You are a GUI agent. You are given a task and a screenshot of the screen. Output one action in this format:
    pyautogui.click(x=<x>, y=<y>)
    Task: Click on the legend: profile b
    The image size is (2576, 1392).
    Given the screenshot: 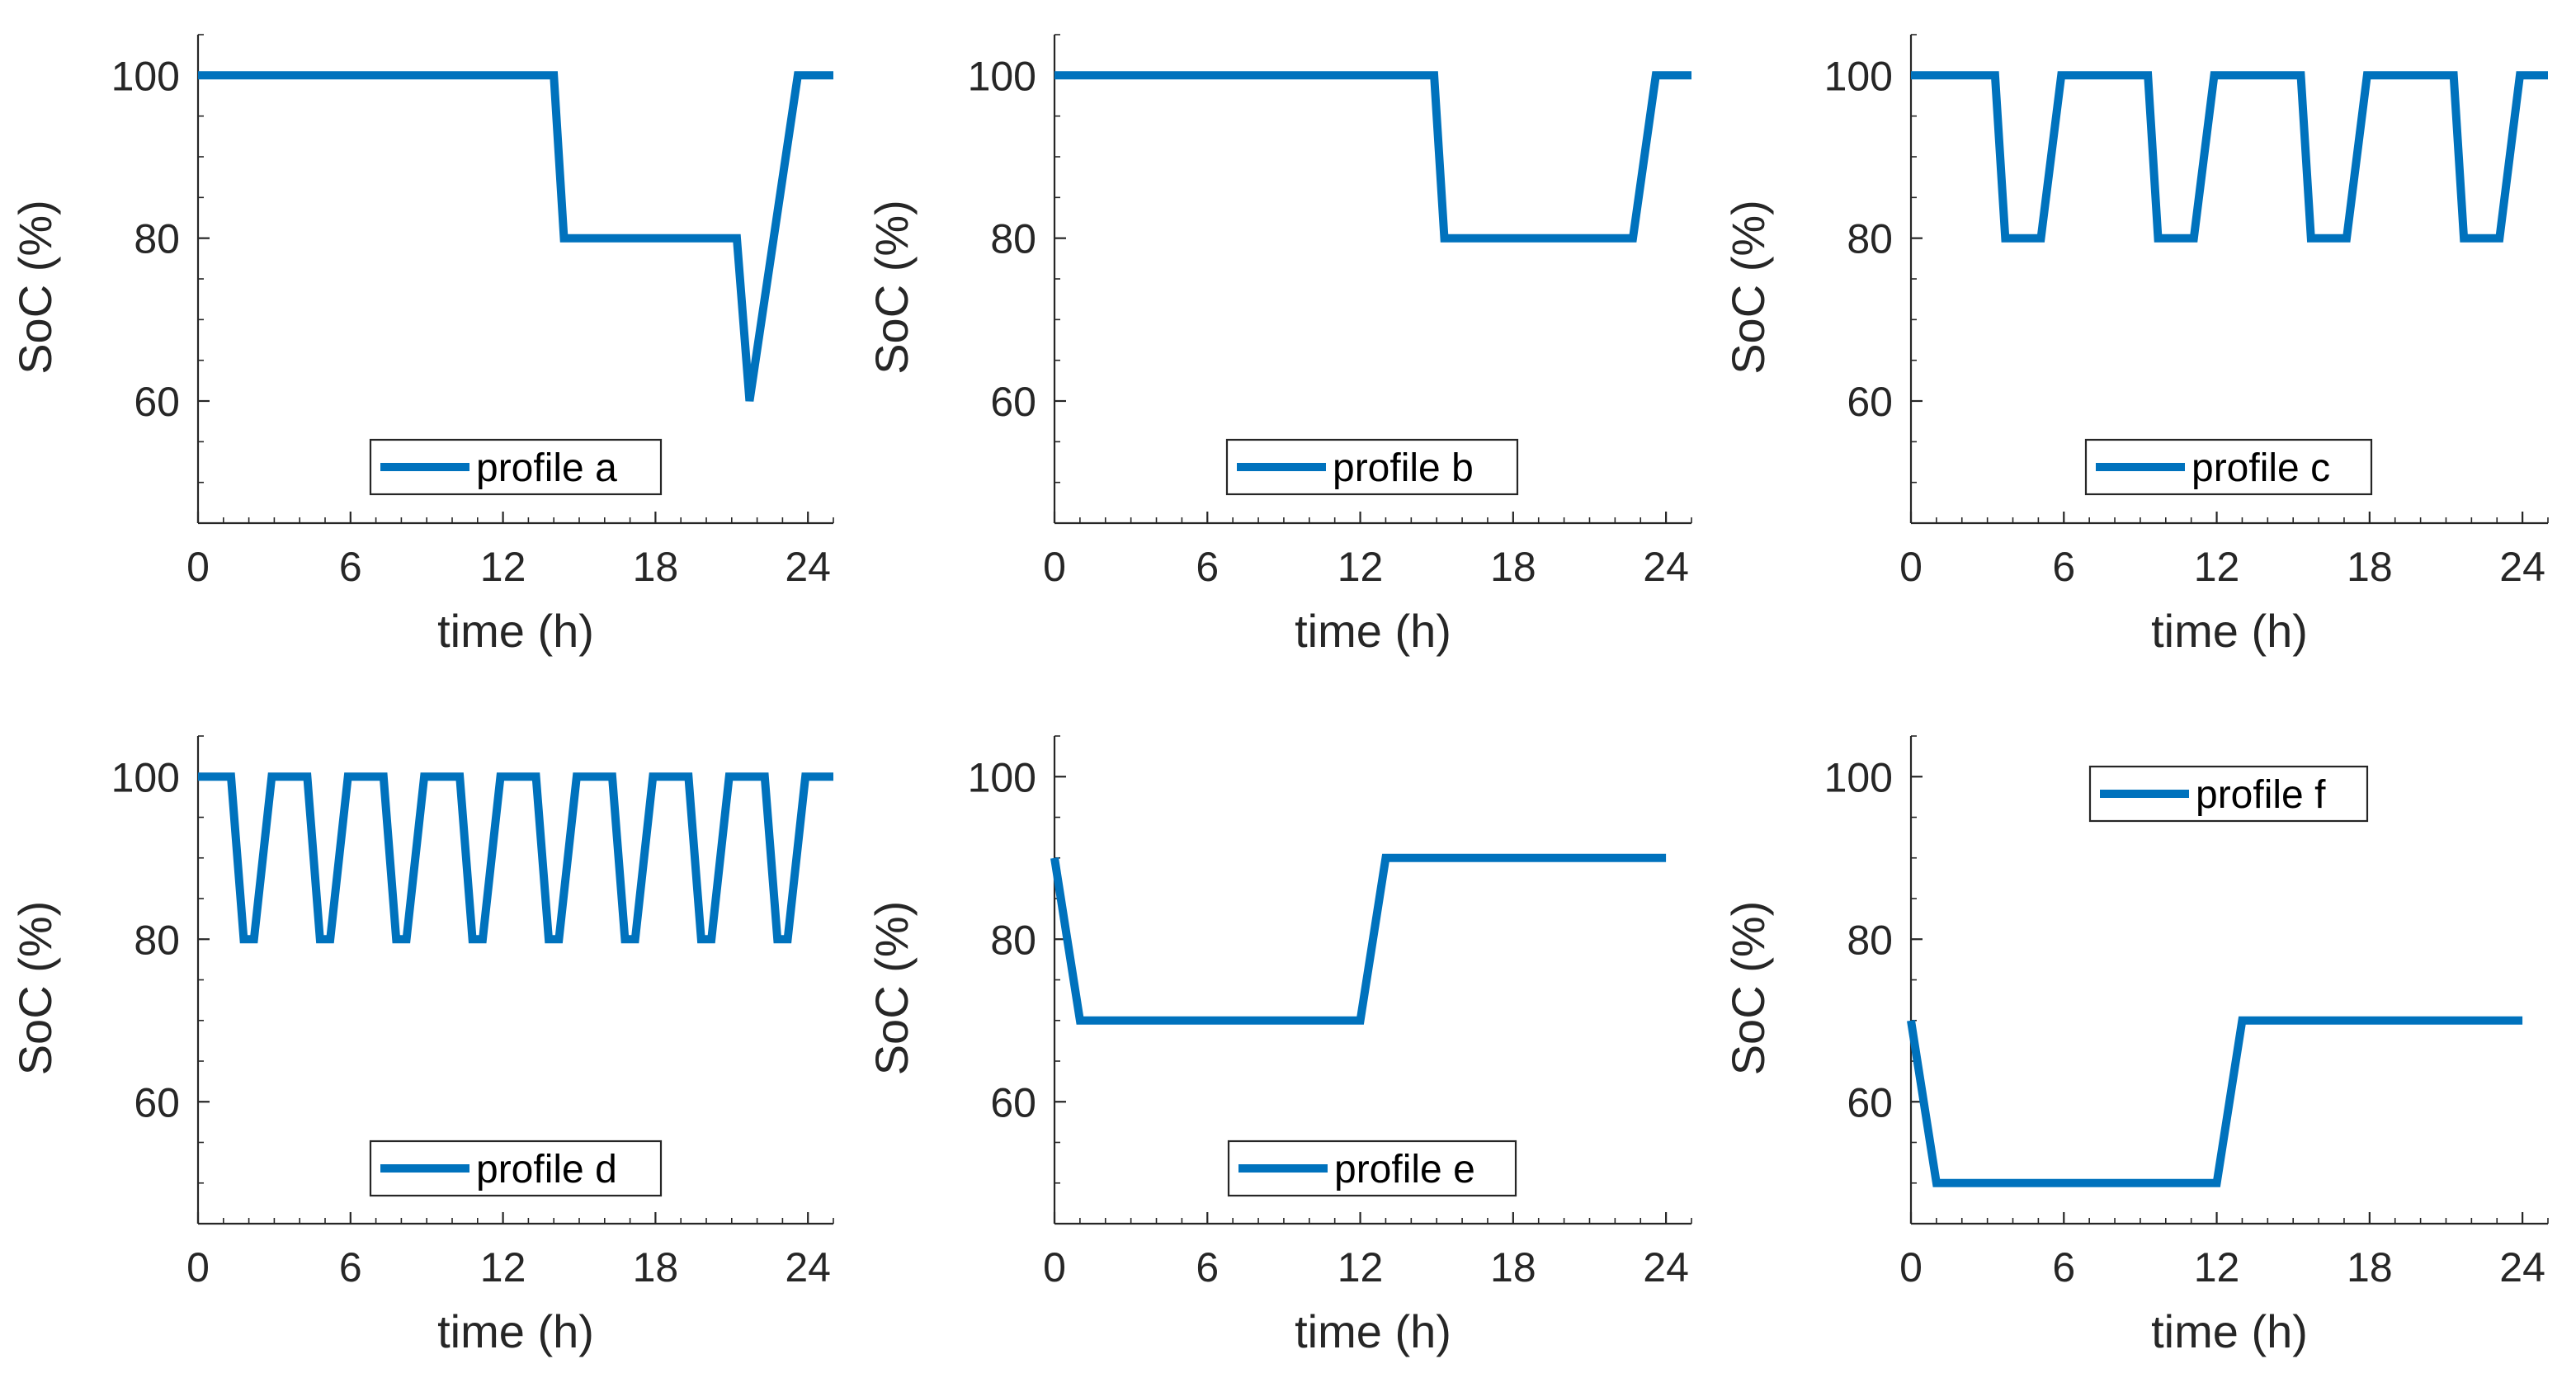 What is the action you would take?
    pyautogui.click(x=1372, y=467)
    